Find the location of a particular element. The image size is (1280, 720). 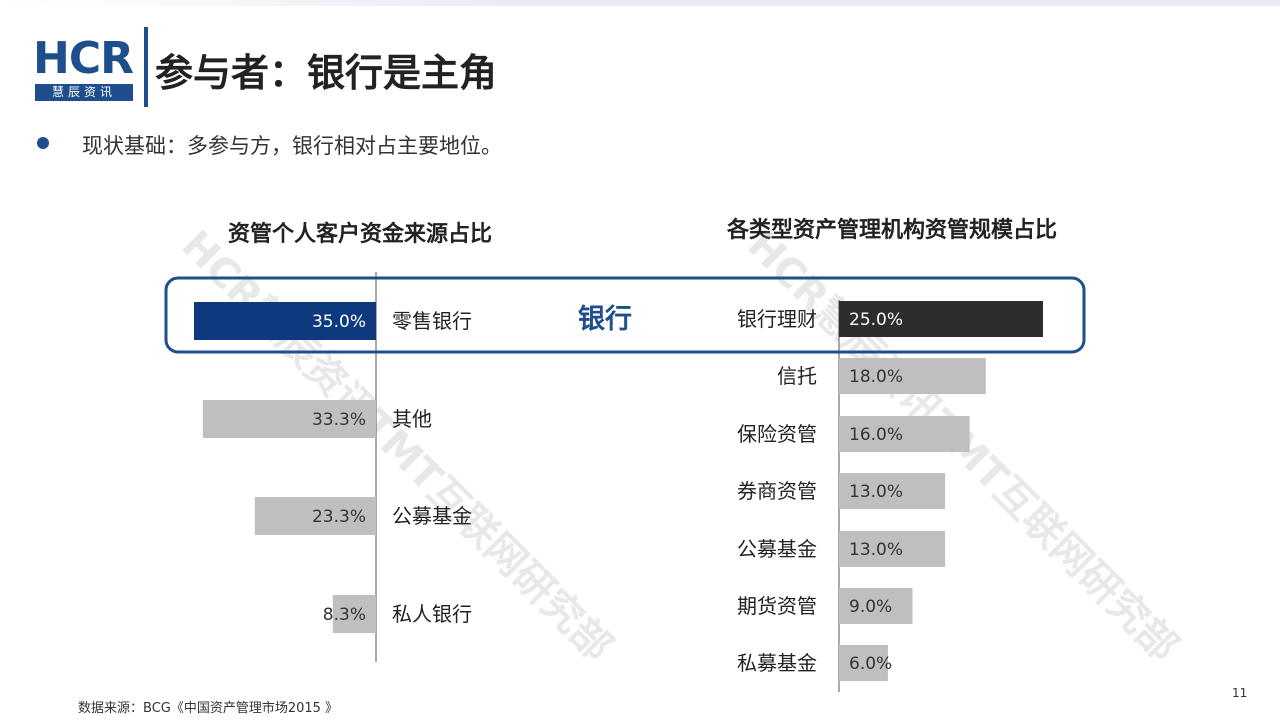

right-bar-value-label: 9.0% is located at coordinates (870, 607).